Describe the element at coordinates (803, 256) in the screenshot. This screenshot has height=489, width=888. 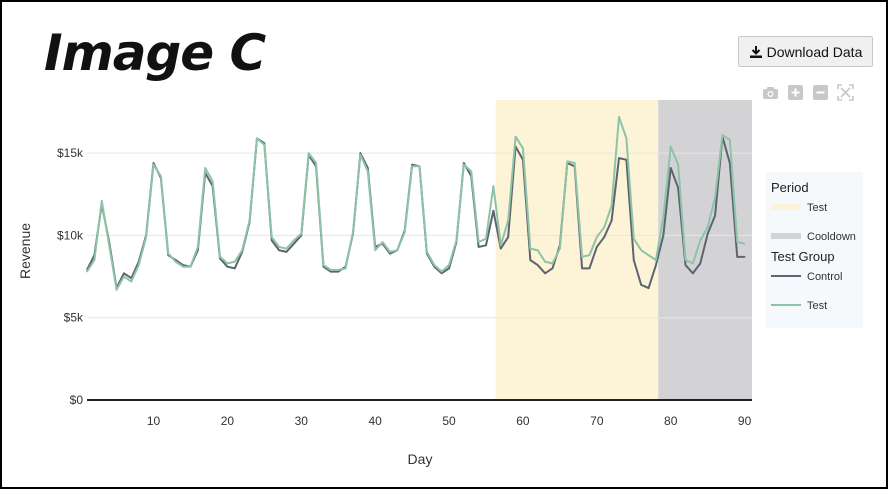
I see `legend-group-title: Test Group` at that location.